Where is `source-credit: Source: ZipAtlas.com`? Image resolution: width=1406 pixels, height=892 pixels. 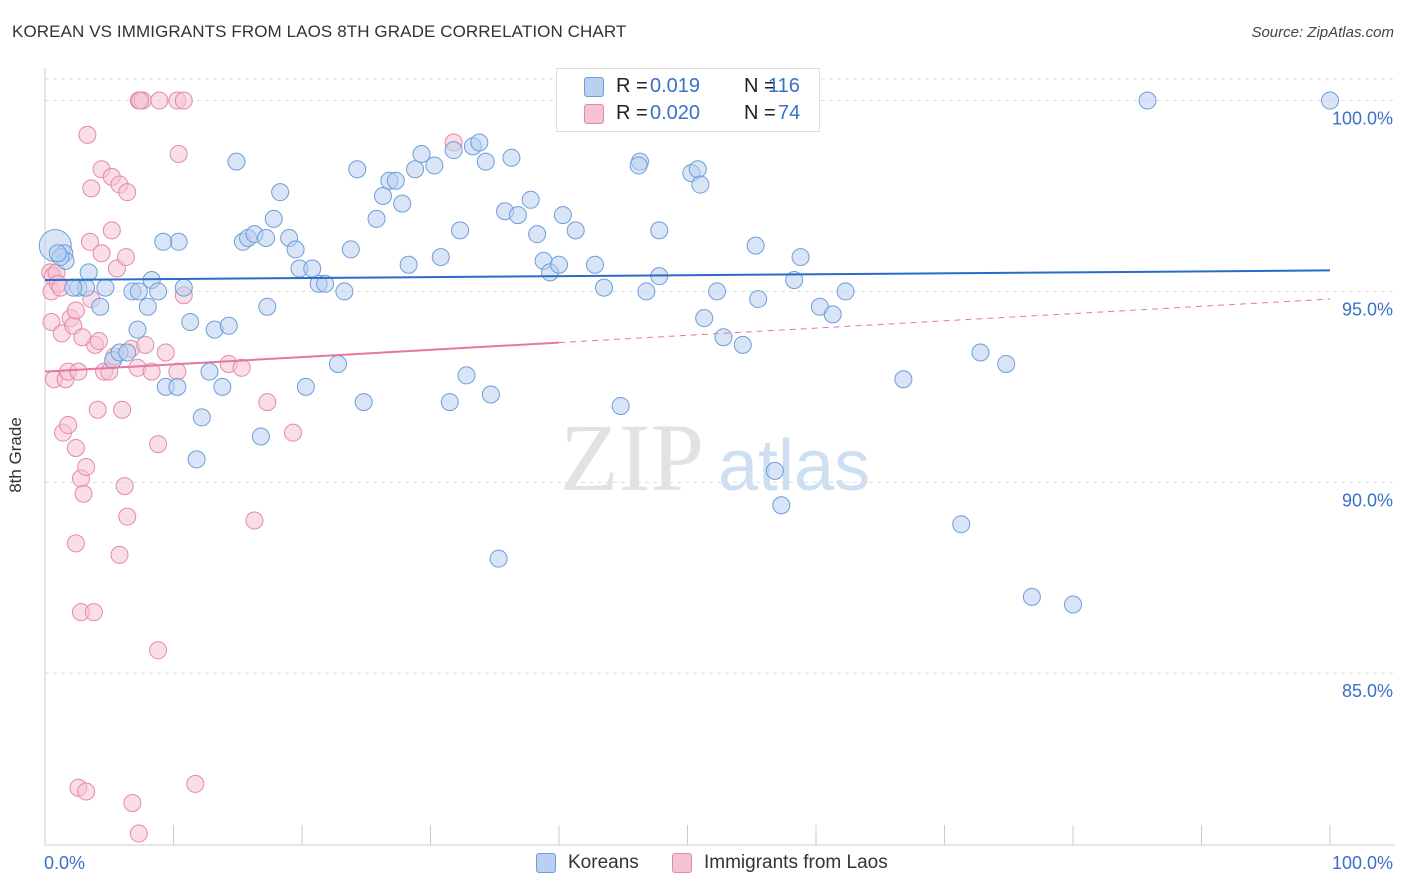
source-credit: Source: ZipAtlas.com is located at coordinates (1322, 32).